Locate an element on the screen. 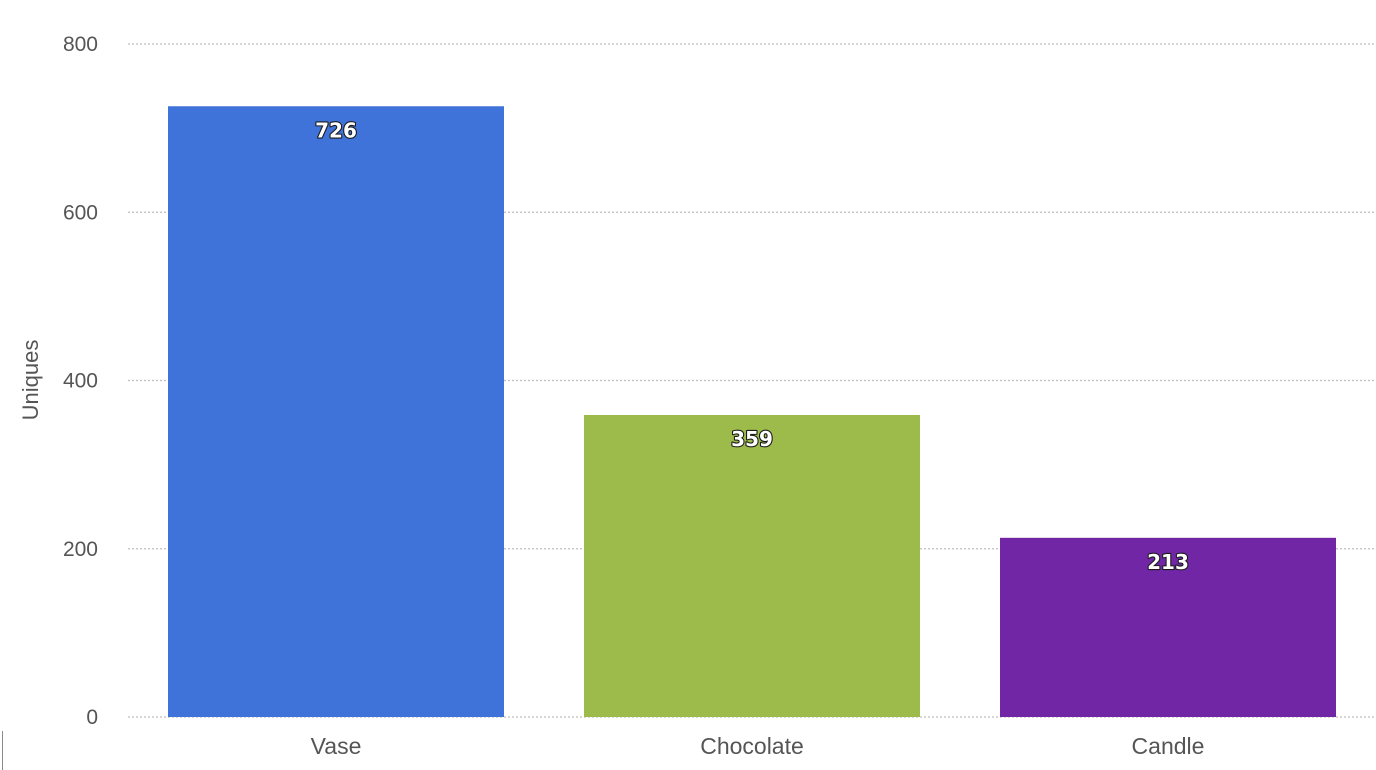  y-tick-label: 200 is located at coordinates (80, 549).